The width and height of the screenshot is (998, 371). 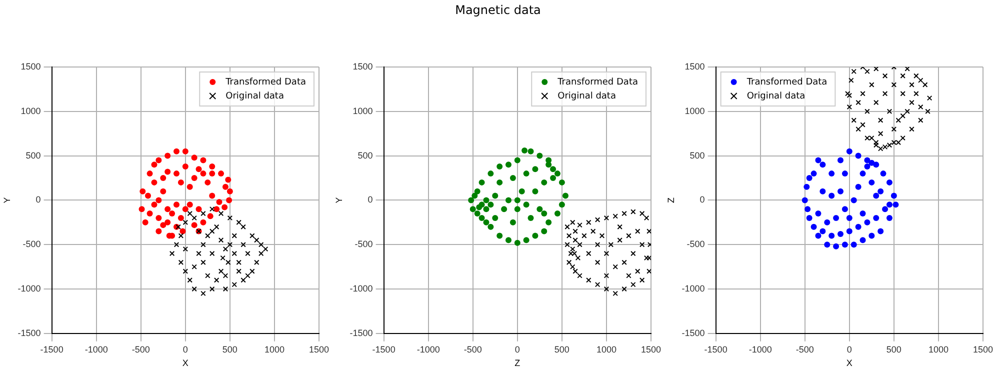 I want to click on x-axis-title: Z, so click(x=517, y=363).